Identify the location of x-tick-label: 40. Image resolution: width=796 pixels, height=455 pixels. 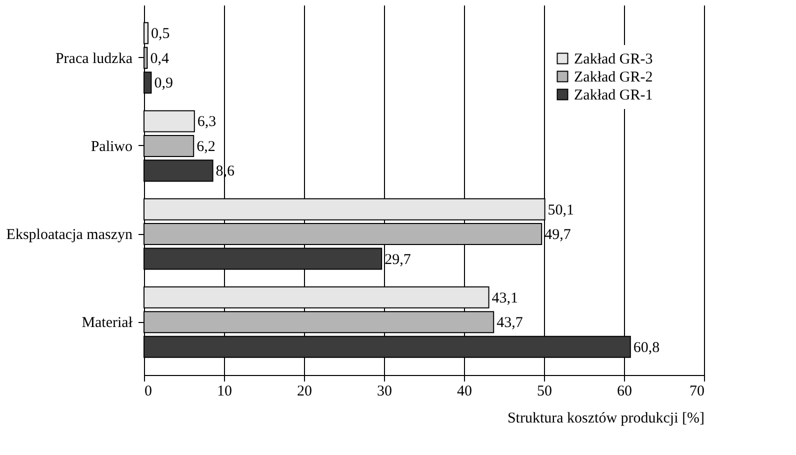
(464, 392).